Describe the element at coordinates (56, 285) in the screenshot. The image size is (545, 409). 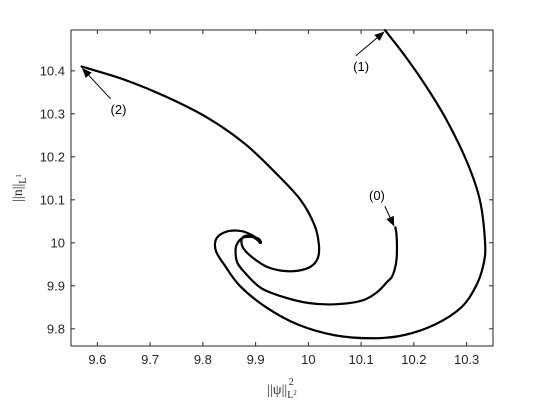
I see `y-tick-label: 9.9` at that location.